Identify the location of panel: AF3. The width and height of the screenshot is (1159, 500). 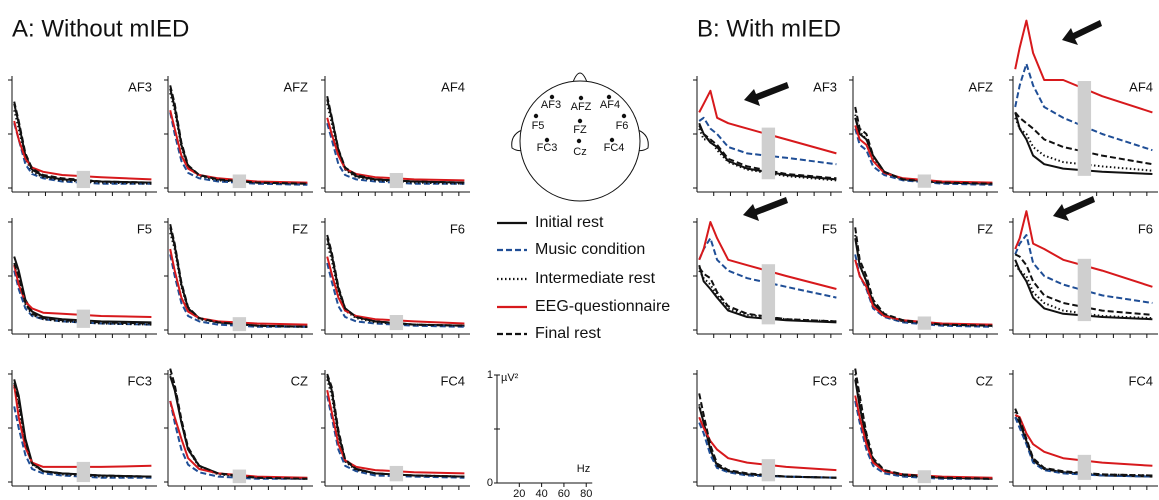
(82, 136).